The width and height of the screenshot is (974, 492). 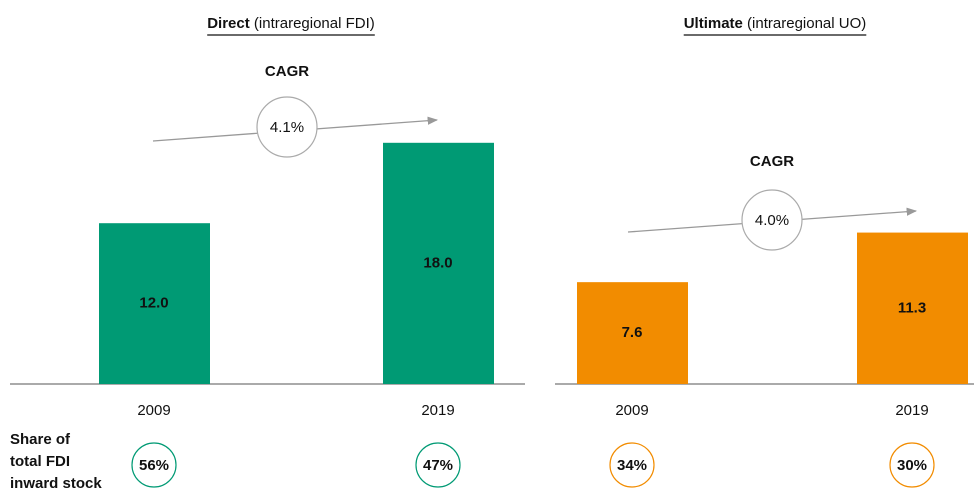 What do you see at coordinates (713, 23) in the screenshot?
I see `chart-title-bold: Ultimate` at bounding box center [713, 23].